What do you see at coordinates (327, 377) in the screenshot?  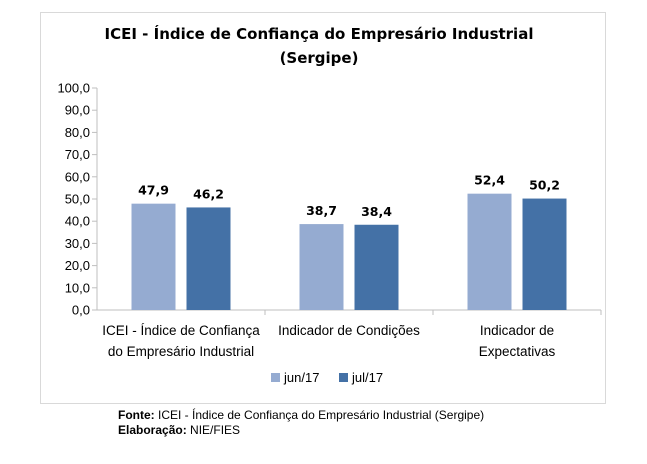 I see `legend: jun/17 jul/17` at bounding box center [327, 377].